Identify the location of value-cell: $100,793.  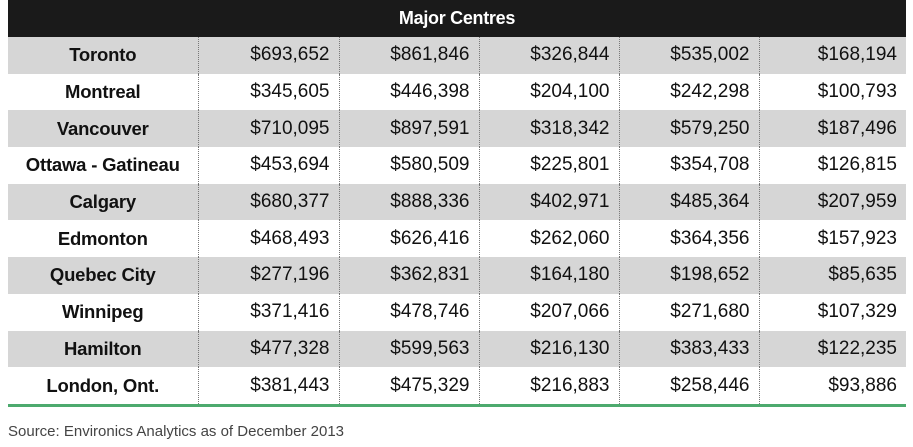
(857, 92).